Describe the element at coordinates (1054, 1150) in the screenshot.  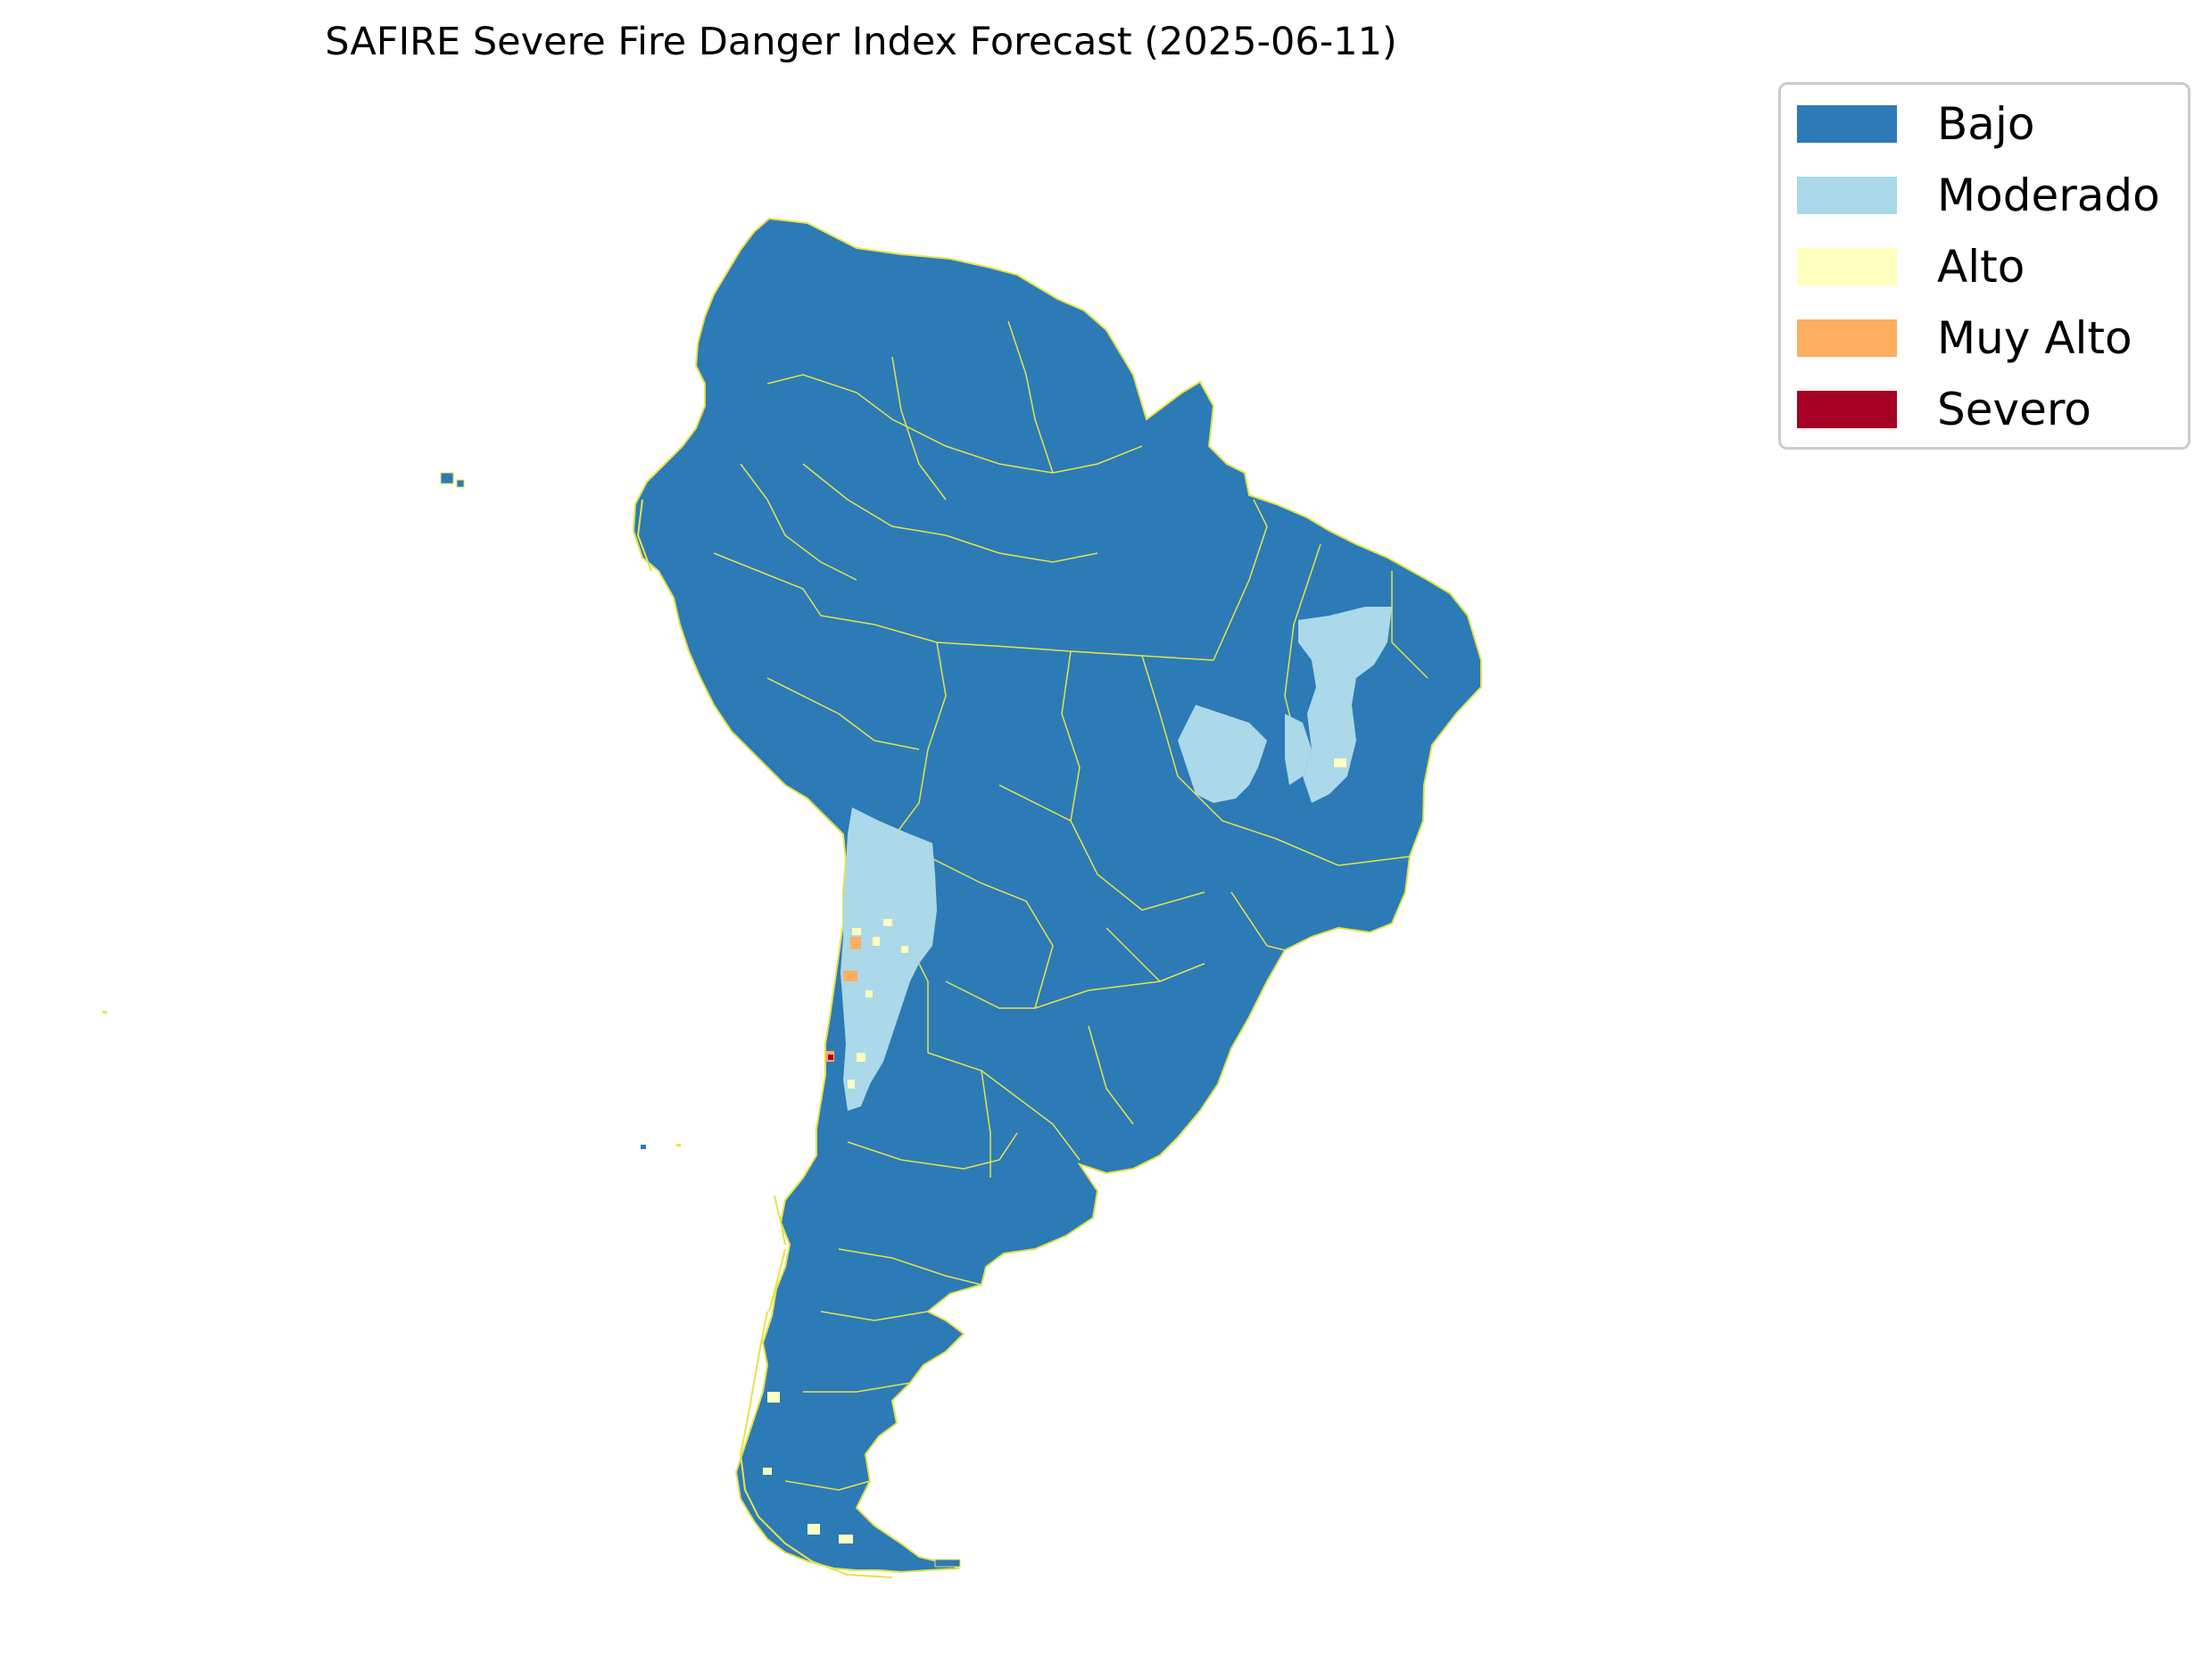
I see `alto-patches` at that location.